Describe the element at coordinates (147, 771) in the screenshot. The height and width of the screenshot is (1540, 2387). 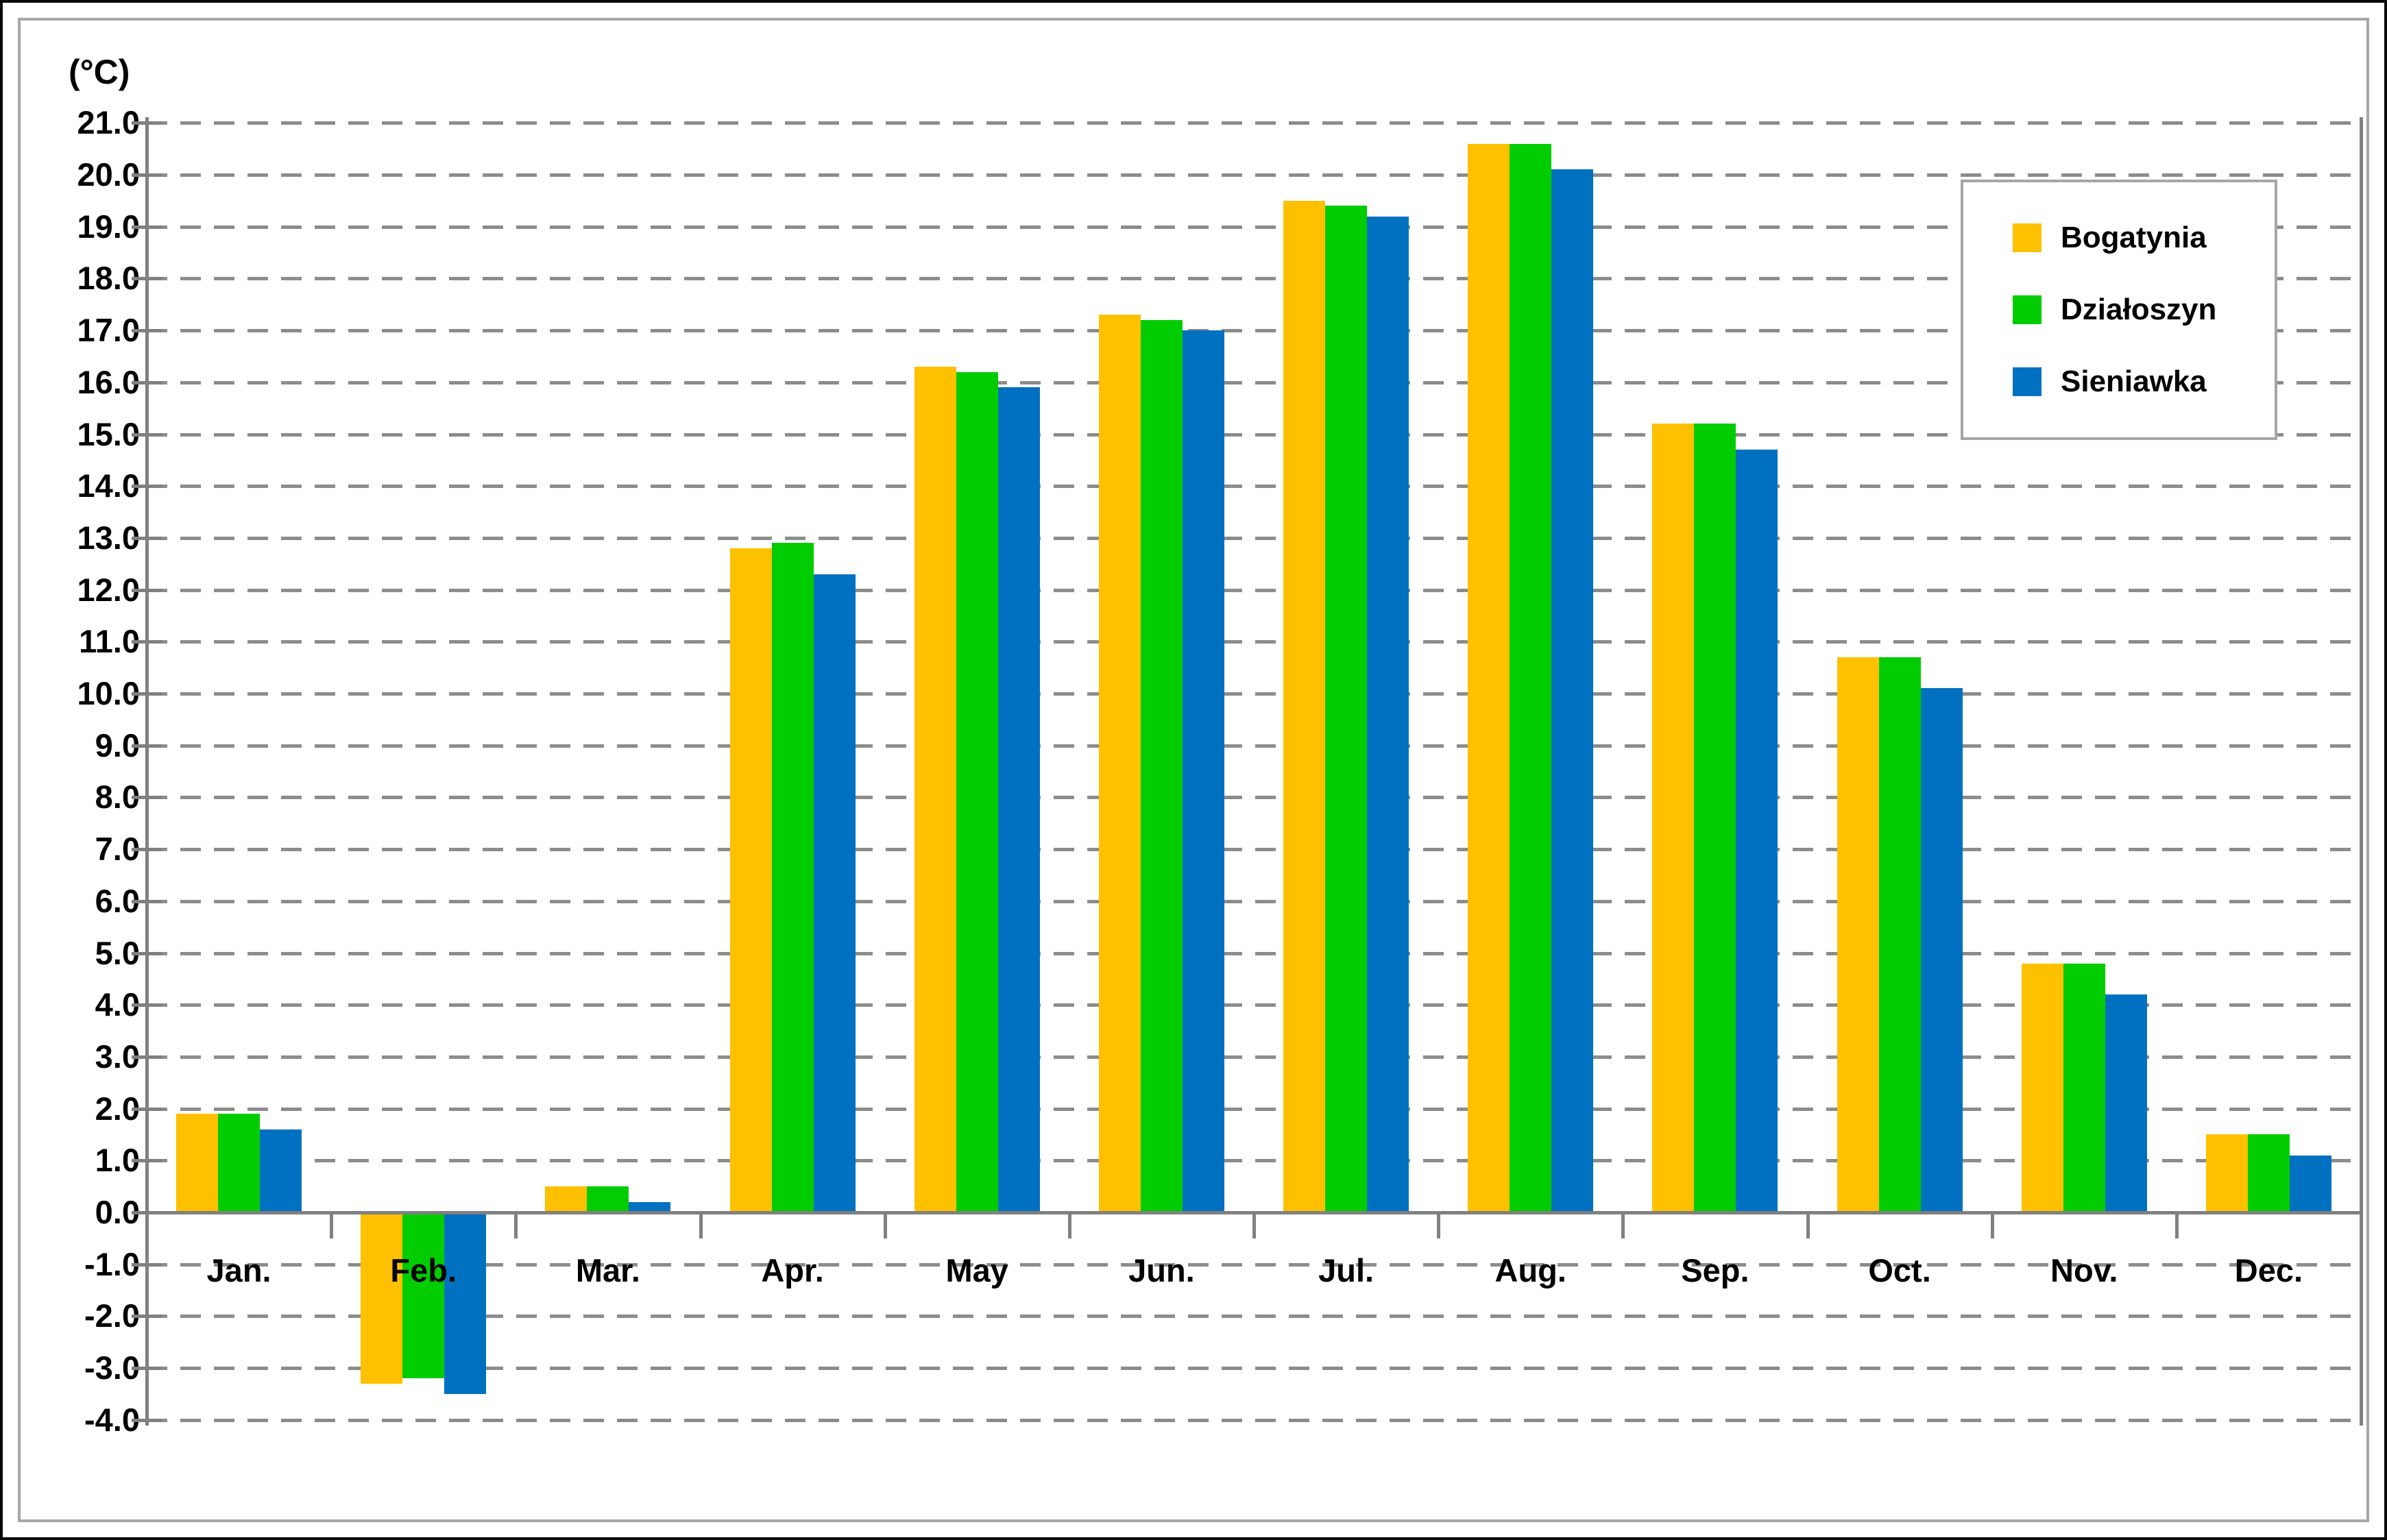
I see `y-axis-line` at that location.